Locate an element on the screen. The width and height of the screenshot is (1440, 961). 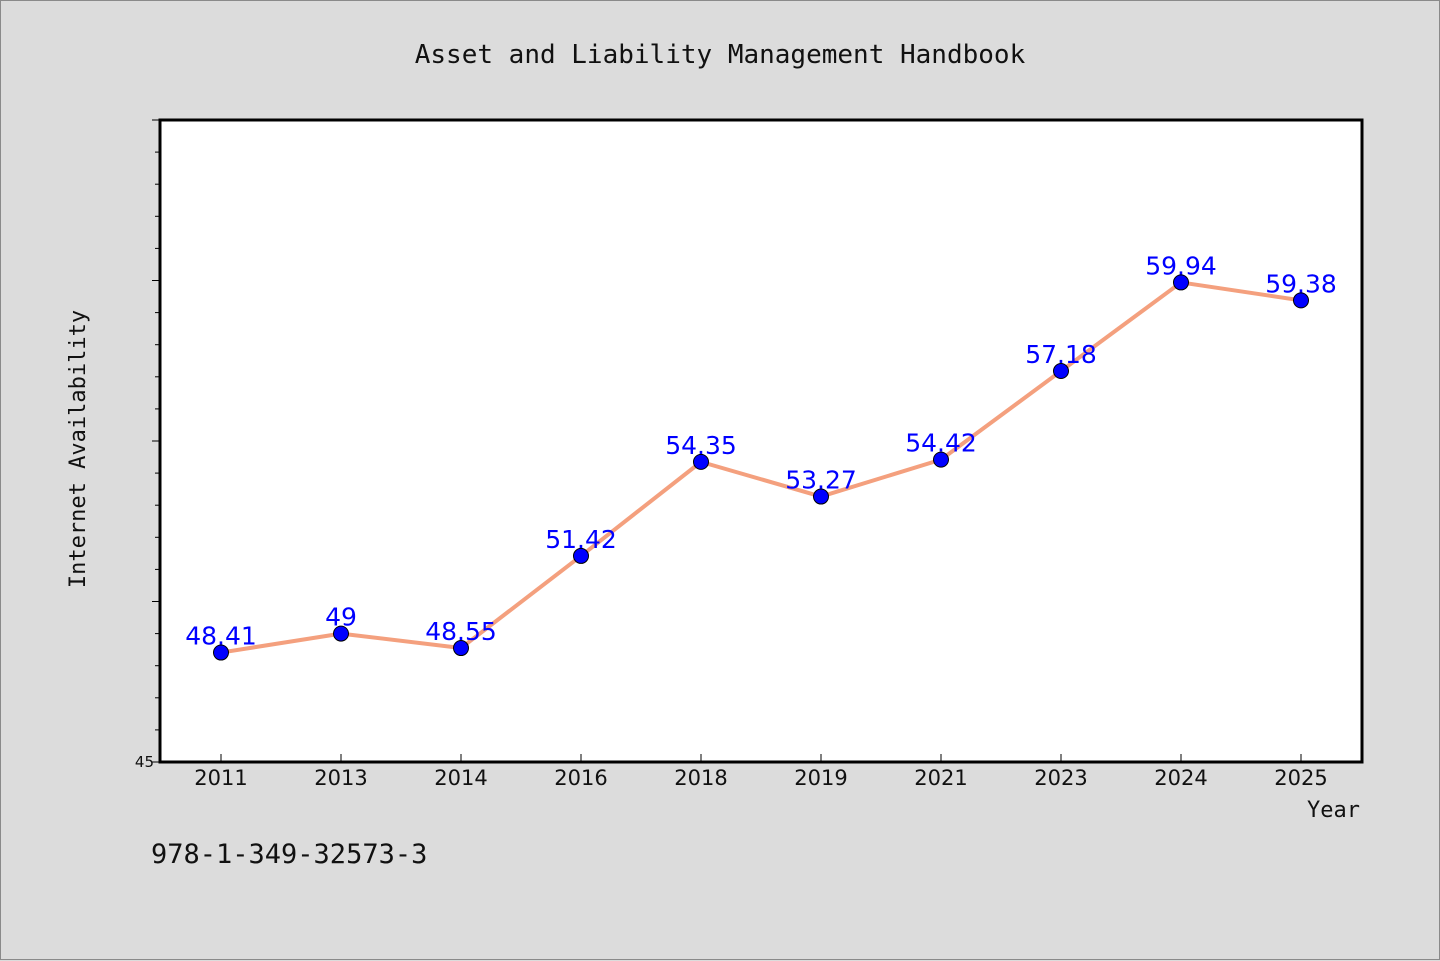
y-axis-ticks is located at coordinates (156, 441).